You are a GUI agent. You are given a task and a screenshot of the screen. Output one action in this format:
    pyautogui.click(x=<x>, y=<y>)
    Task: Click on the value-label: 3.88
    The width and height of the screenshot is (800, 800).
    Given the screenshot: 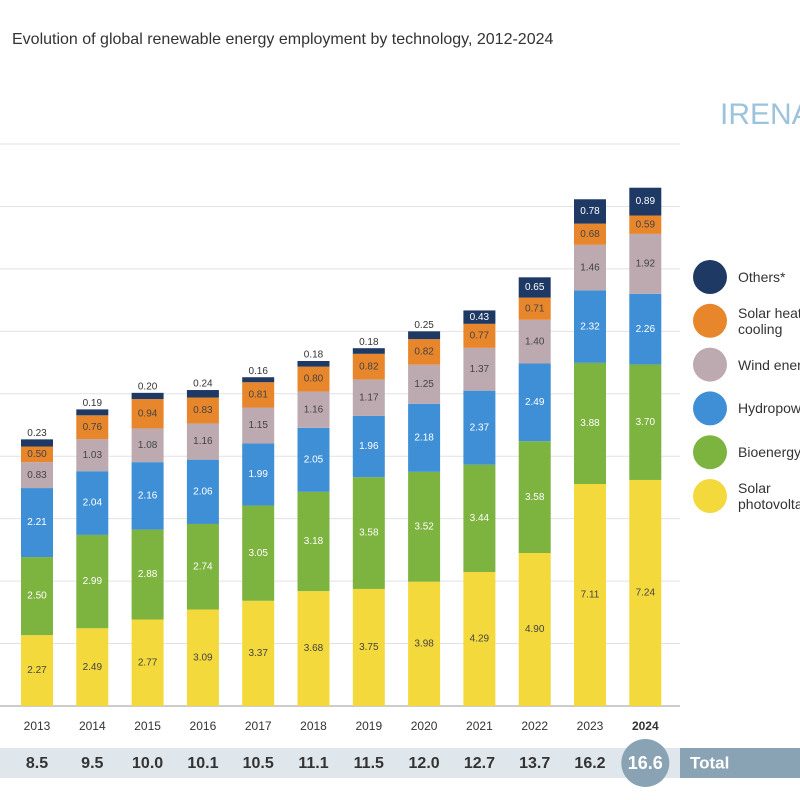 What is the action you would take?
    pyautogui.click(x=590, y=423)
    